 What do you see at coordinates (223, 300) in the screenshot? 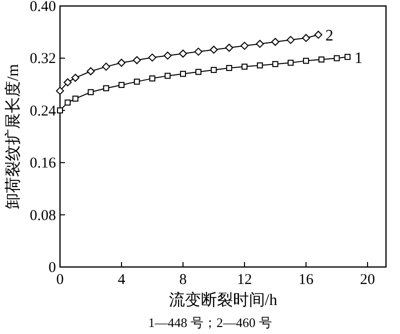
I see `x-axis-title: 流变断裂时间/h` at bounding box center [223, 300].